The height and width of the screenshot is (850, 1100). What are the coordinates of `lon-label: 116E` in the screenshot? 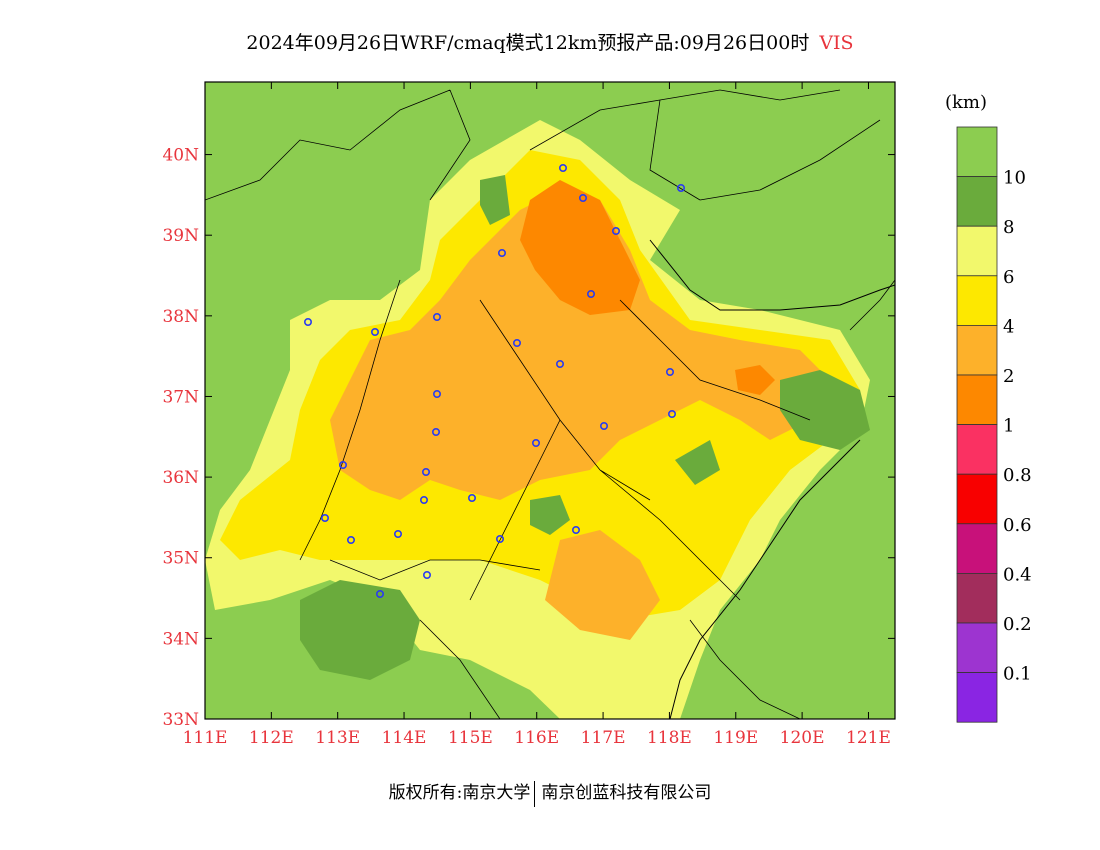 It's located at (536, 738).